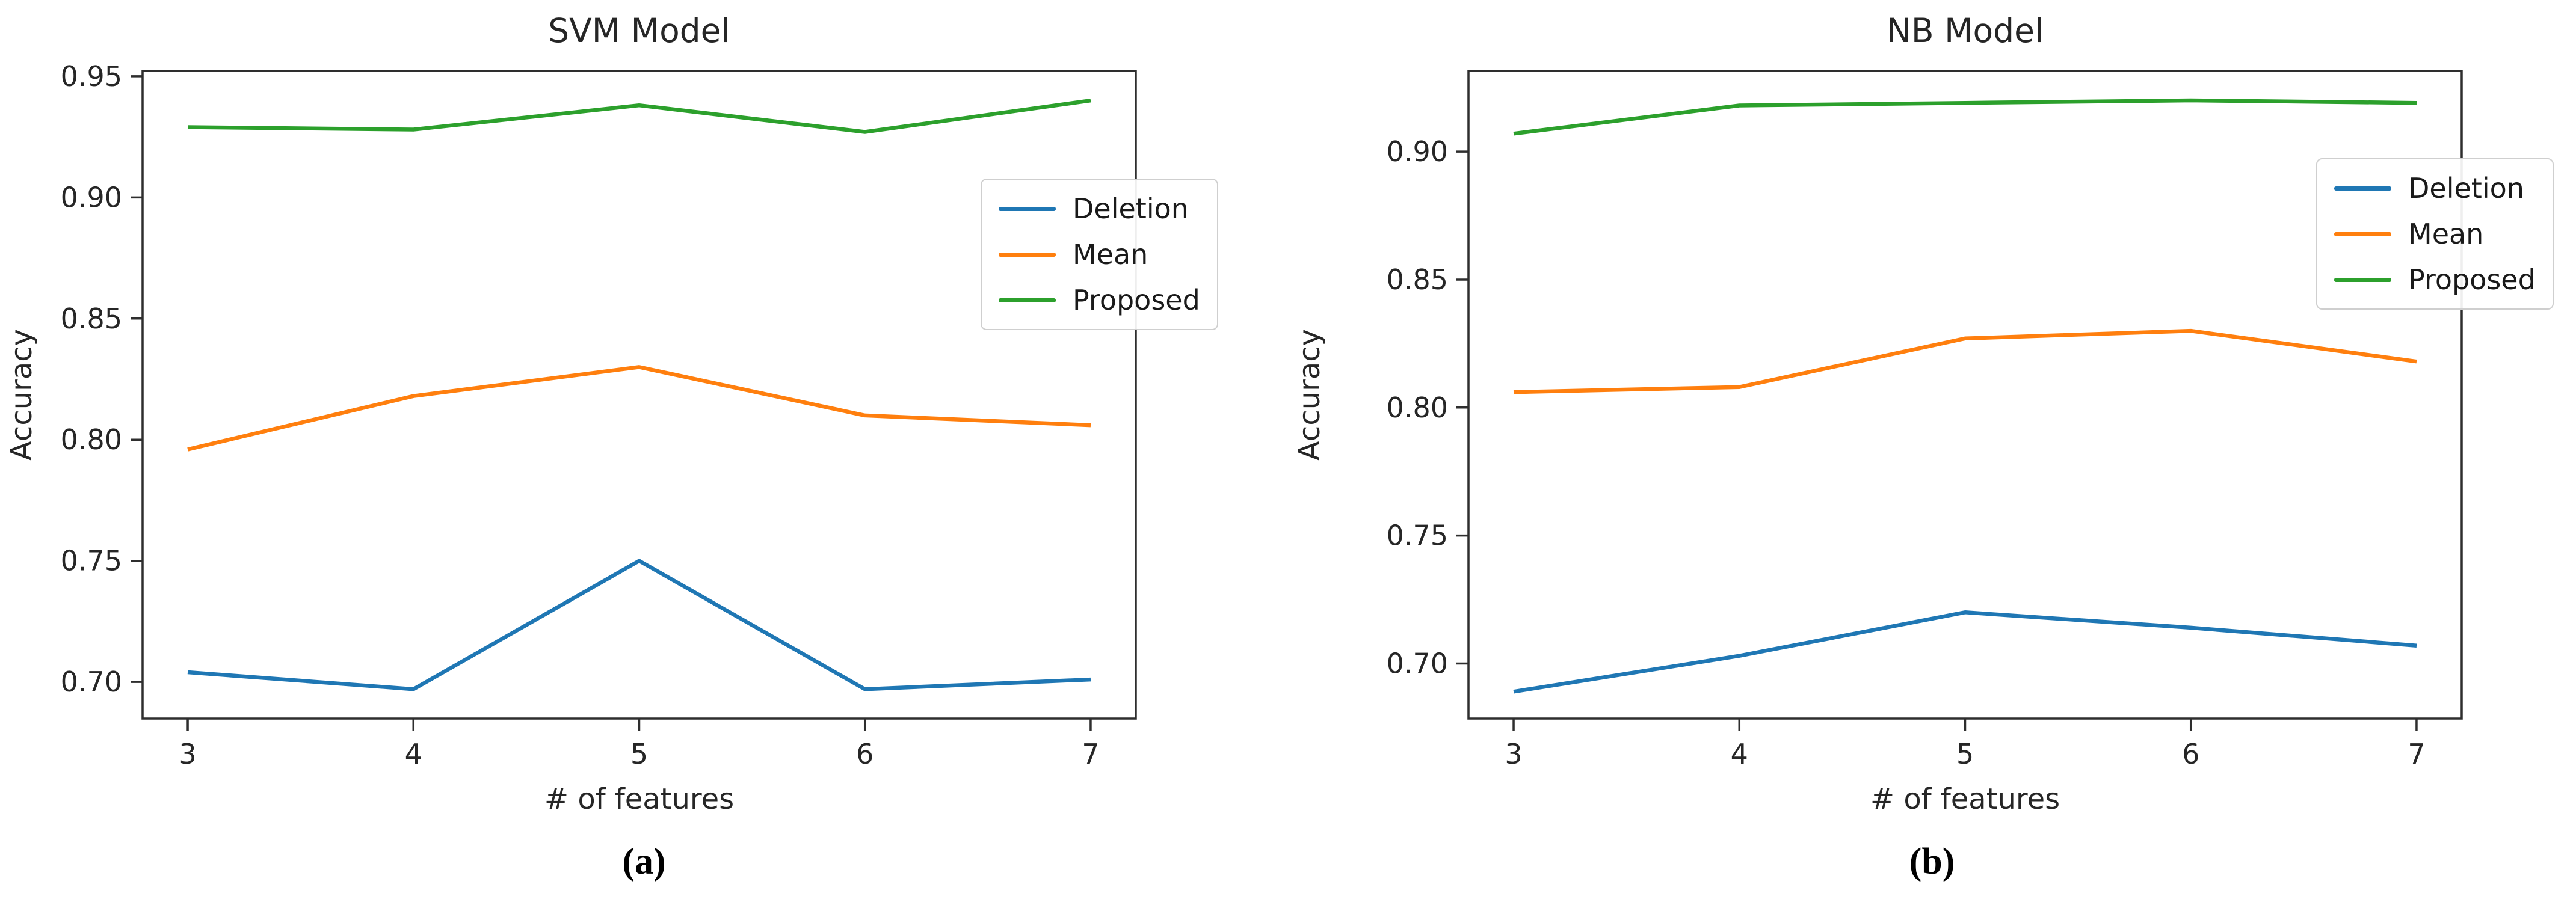 The width and height of the screenshot is (2576, 923). What do you see at coordinates (639, 408) in the screenshot?
I see `svm-series-line-mean` at bounding box center [639, 408].